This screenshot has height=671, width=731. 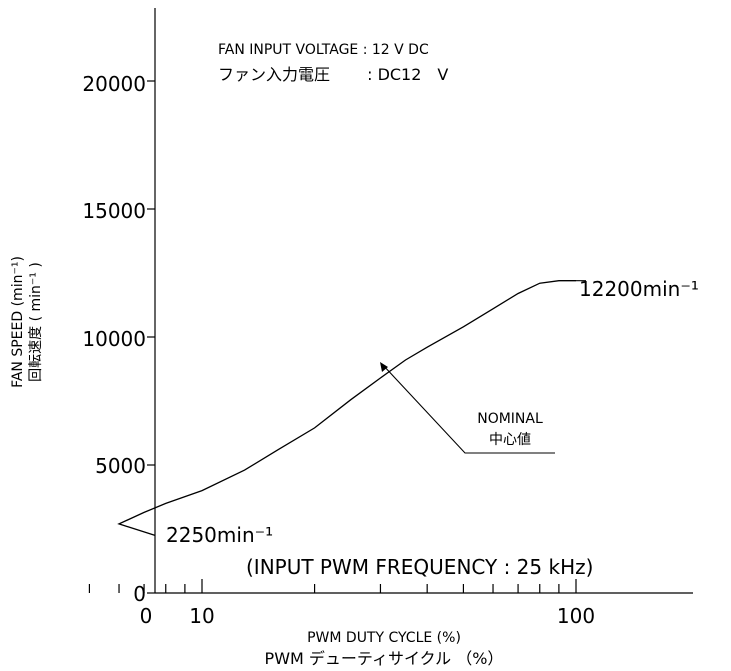 I want to click on voltage-note-en: FAN INPUT VOLTAGE : 12 V DC, so click(x=323, y=50).